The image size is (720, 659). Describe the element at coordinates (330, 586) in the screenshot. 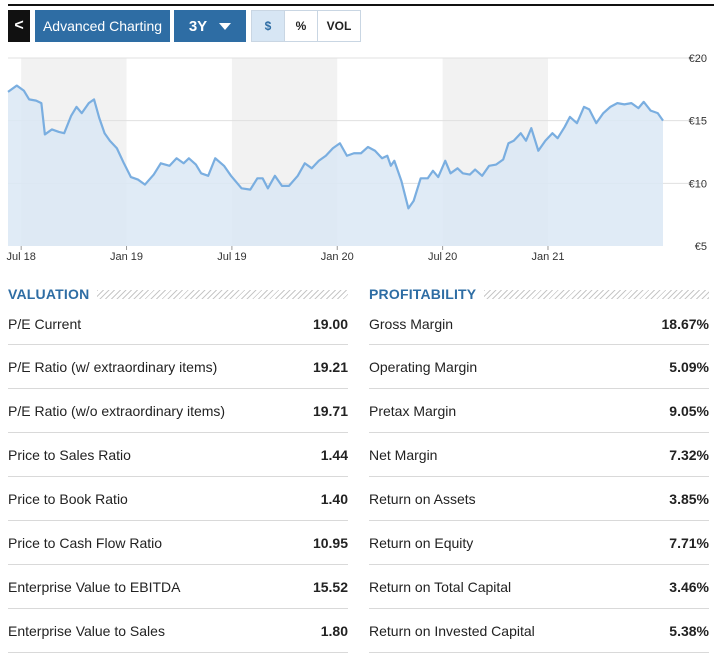

I see `row-value: 15.52` at that location.